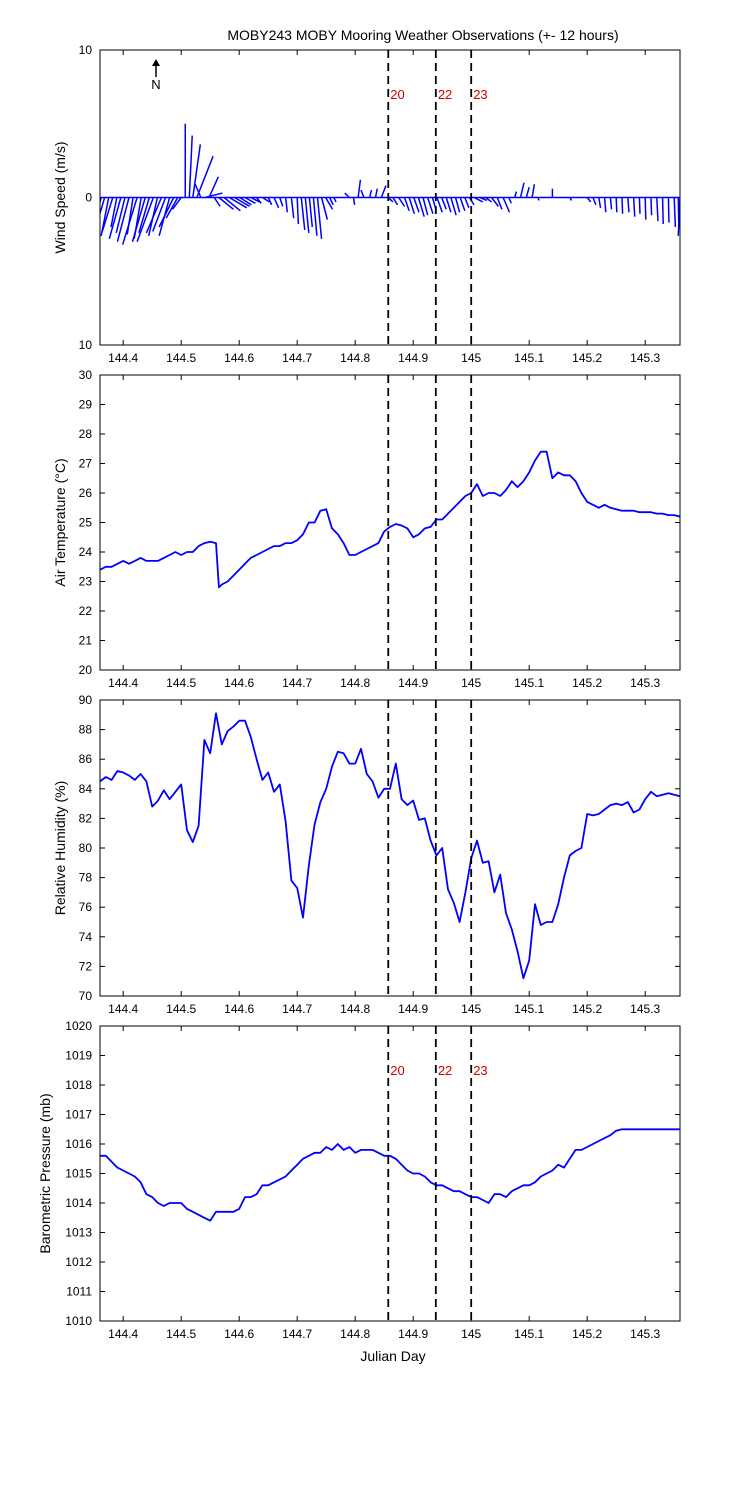 The image size is (750, 1500). Describe the element at coordinates (45, 1173) in the screenshot. I see `y-axis-label: Barometric Pressure (mb)` at that location.